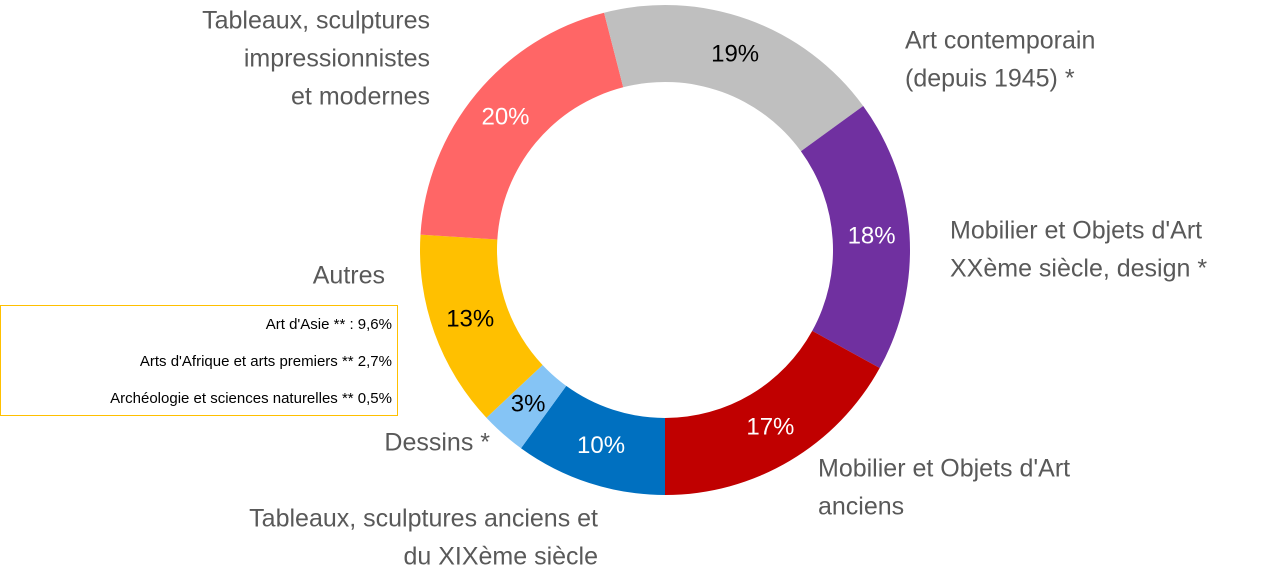  Describe the element at coordinates (316, 21) in the screenshot. I see `category-label: Tableaux, sculptures` at that location.